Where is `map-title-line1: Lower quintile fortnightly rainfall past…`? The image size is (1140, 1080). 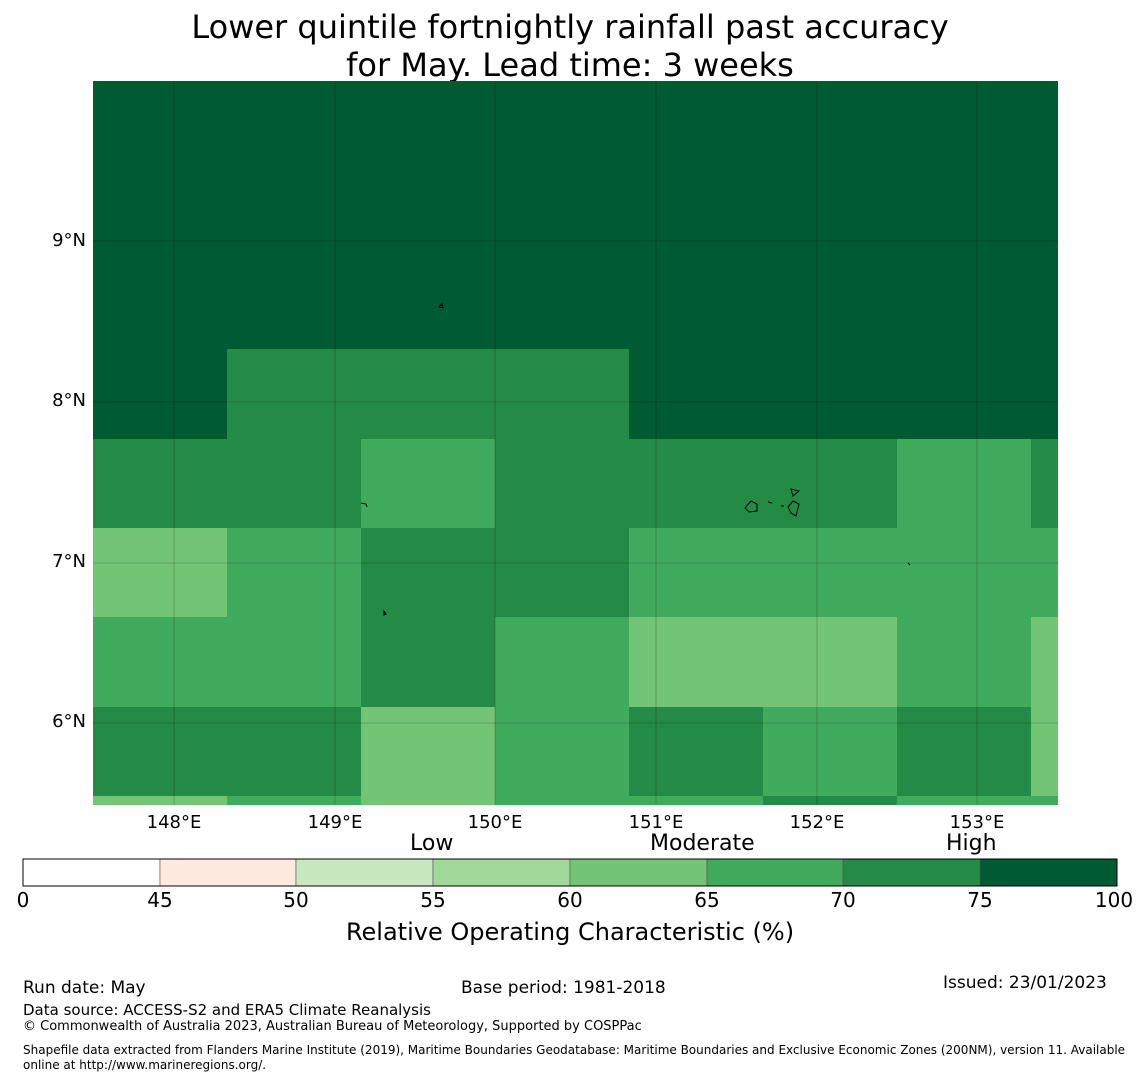 map-title-line1: Lower quintile fortnightly rainfall past… is located at coordinates (570, 27).